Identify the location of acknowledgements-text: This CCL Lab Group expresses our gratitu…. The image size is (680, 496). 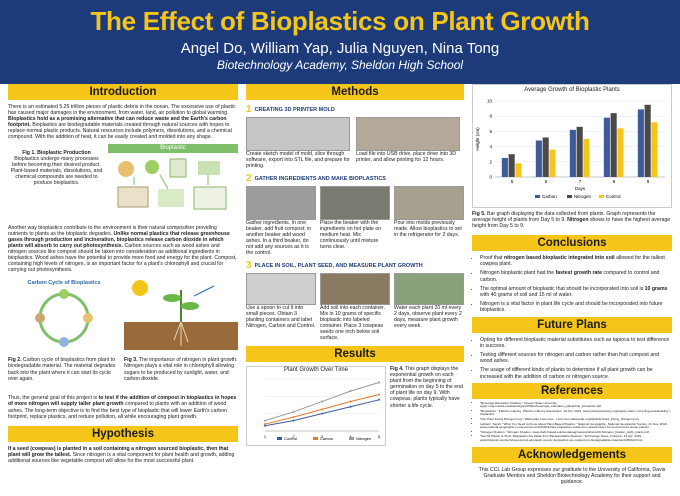
(572, 475).